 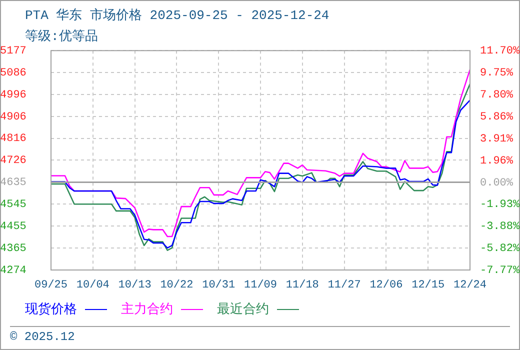 I want to click on y2-tick-label: -7.77%, so click(x=500, y=270).